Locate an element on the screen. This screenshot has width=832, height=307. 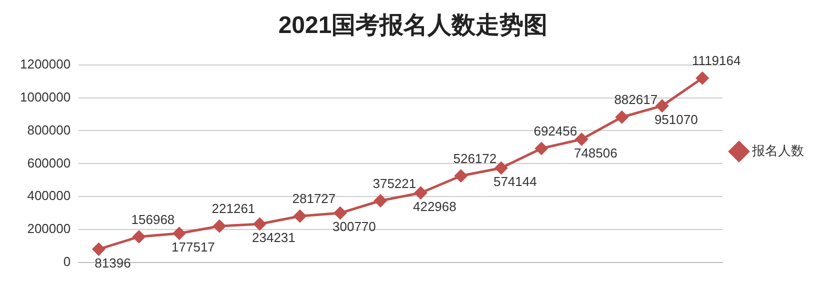
data-label: 300770 is located at coordinates (354, 226).